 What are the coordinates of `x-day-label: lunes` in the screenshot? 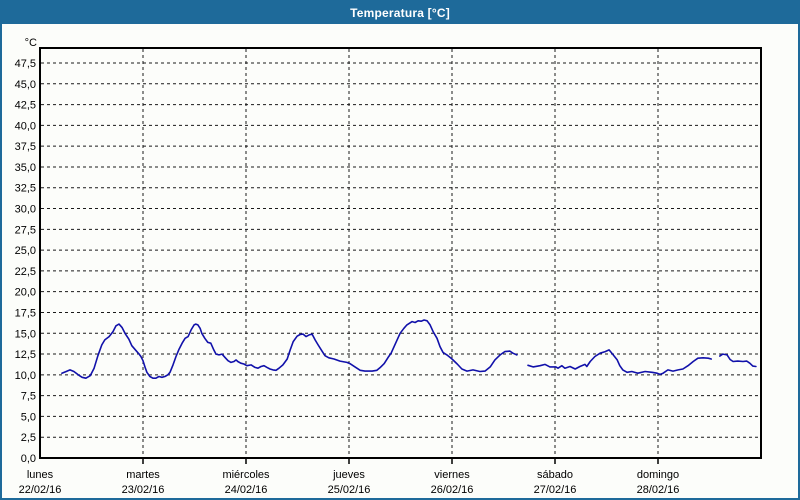 It's located at (40, 475).